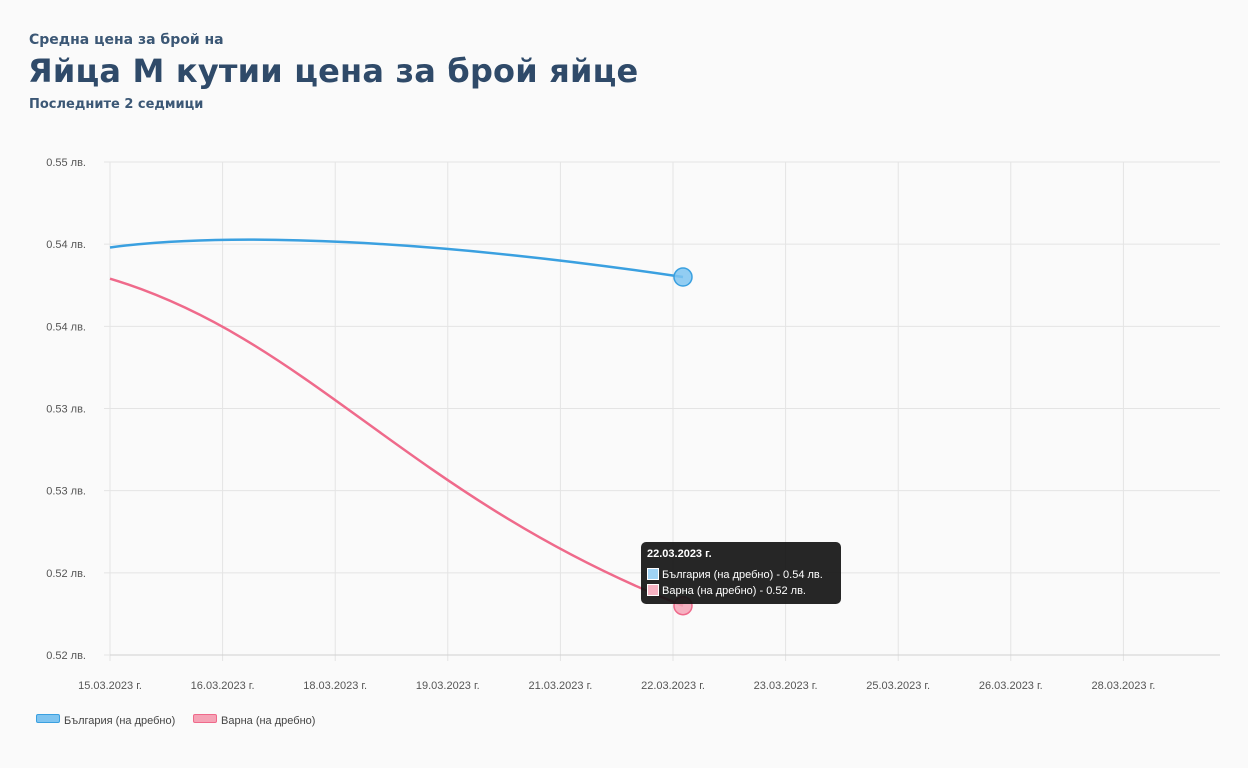 The height and width of the screenshot is (768, 1248). What do you see at coordinates (48, 718) in the screenshot?
I see `legend-swatch-bulgaria` at bounding box center [48, 718].